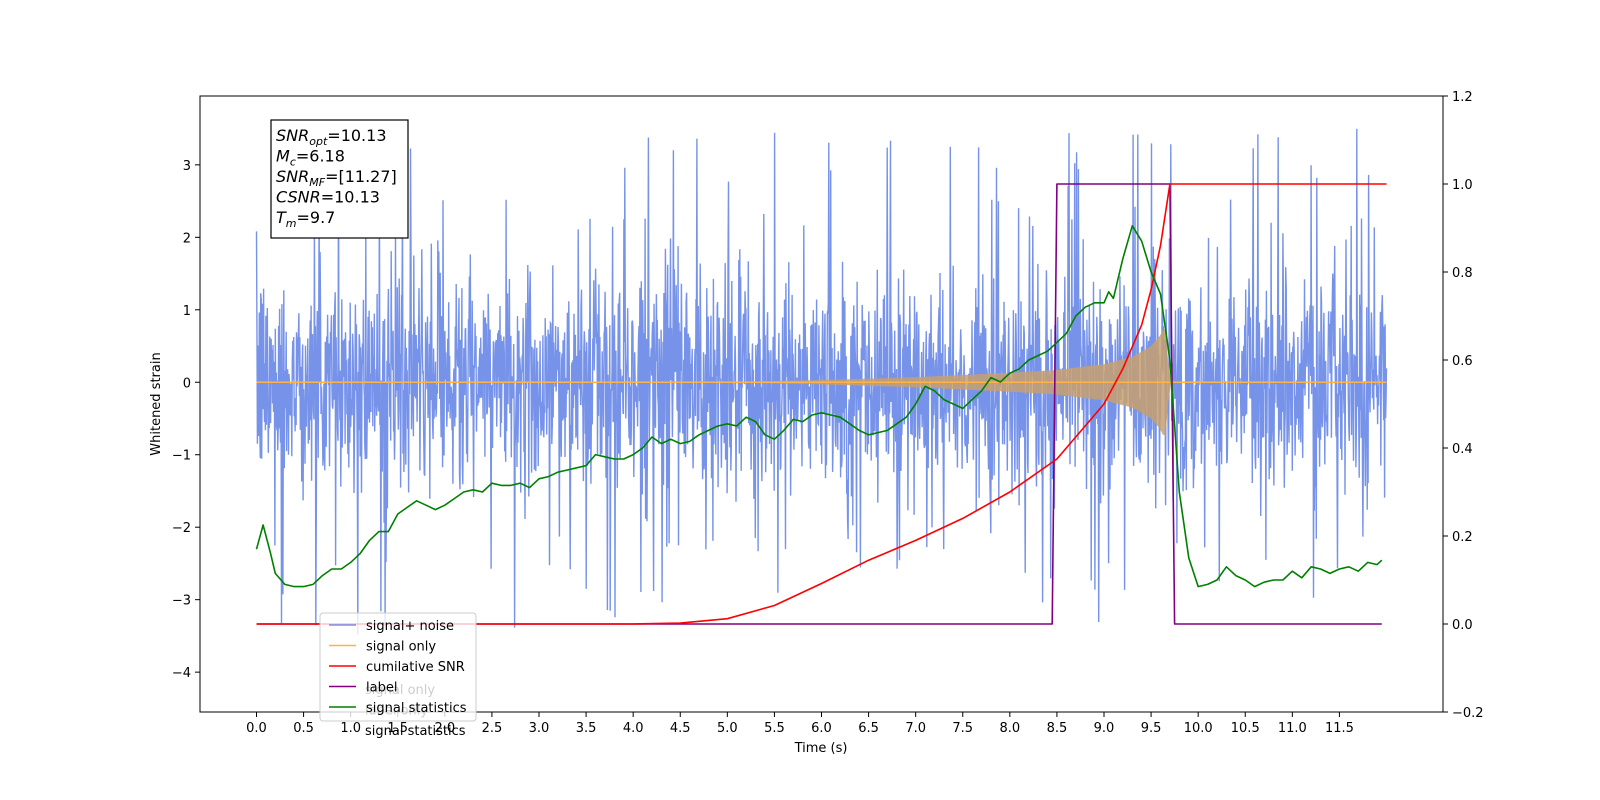 Image resolution: width=1600 pixels, height=800 pixels. Describe the element at coordinates (305, 219) in the screenshot. I see `annotation-line: Tm=9.7` at that location.